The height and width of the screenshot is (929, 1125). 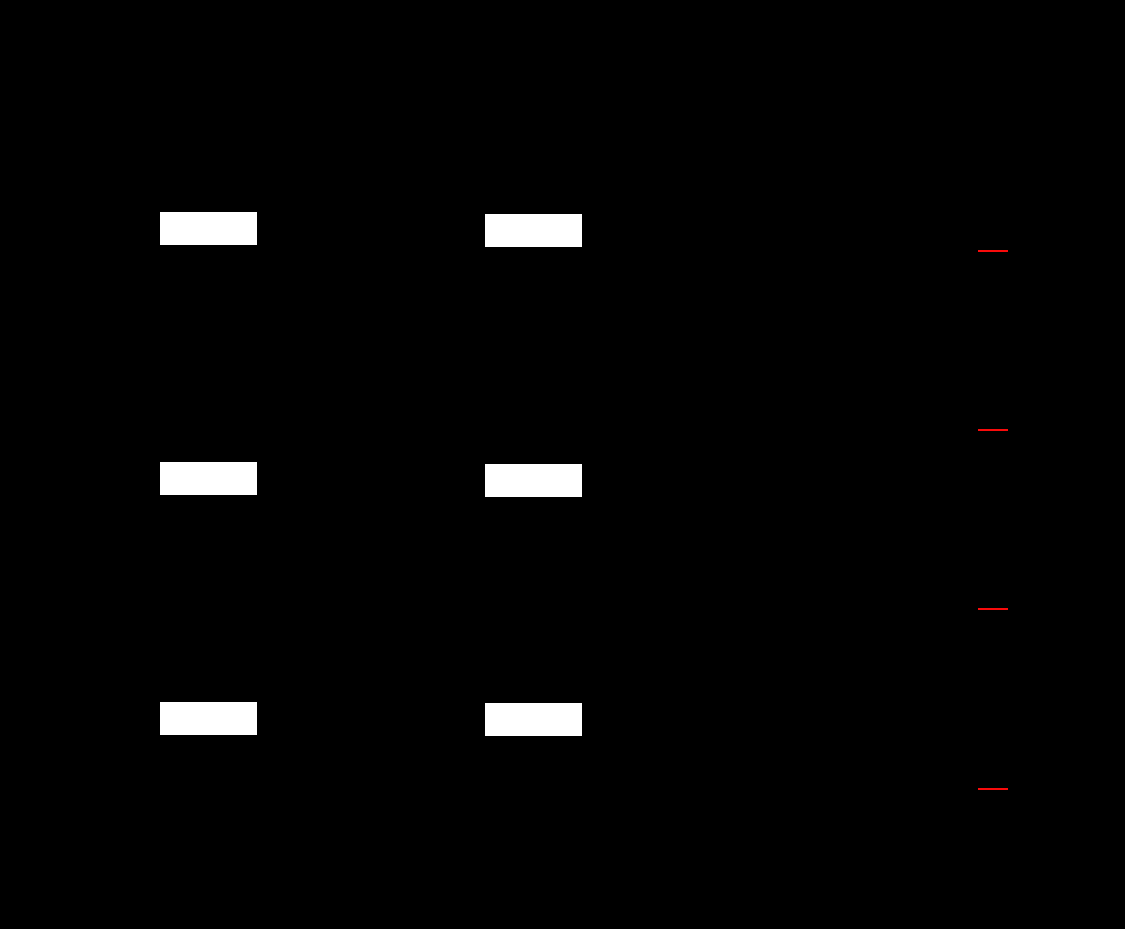 I want to click on series-marker-triangle, so click(x=727, y=417).